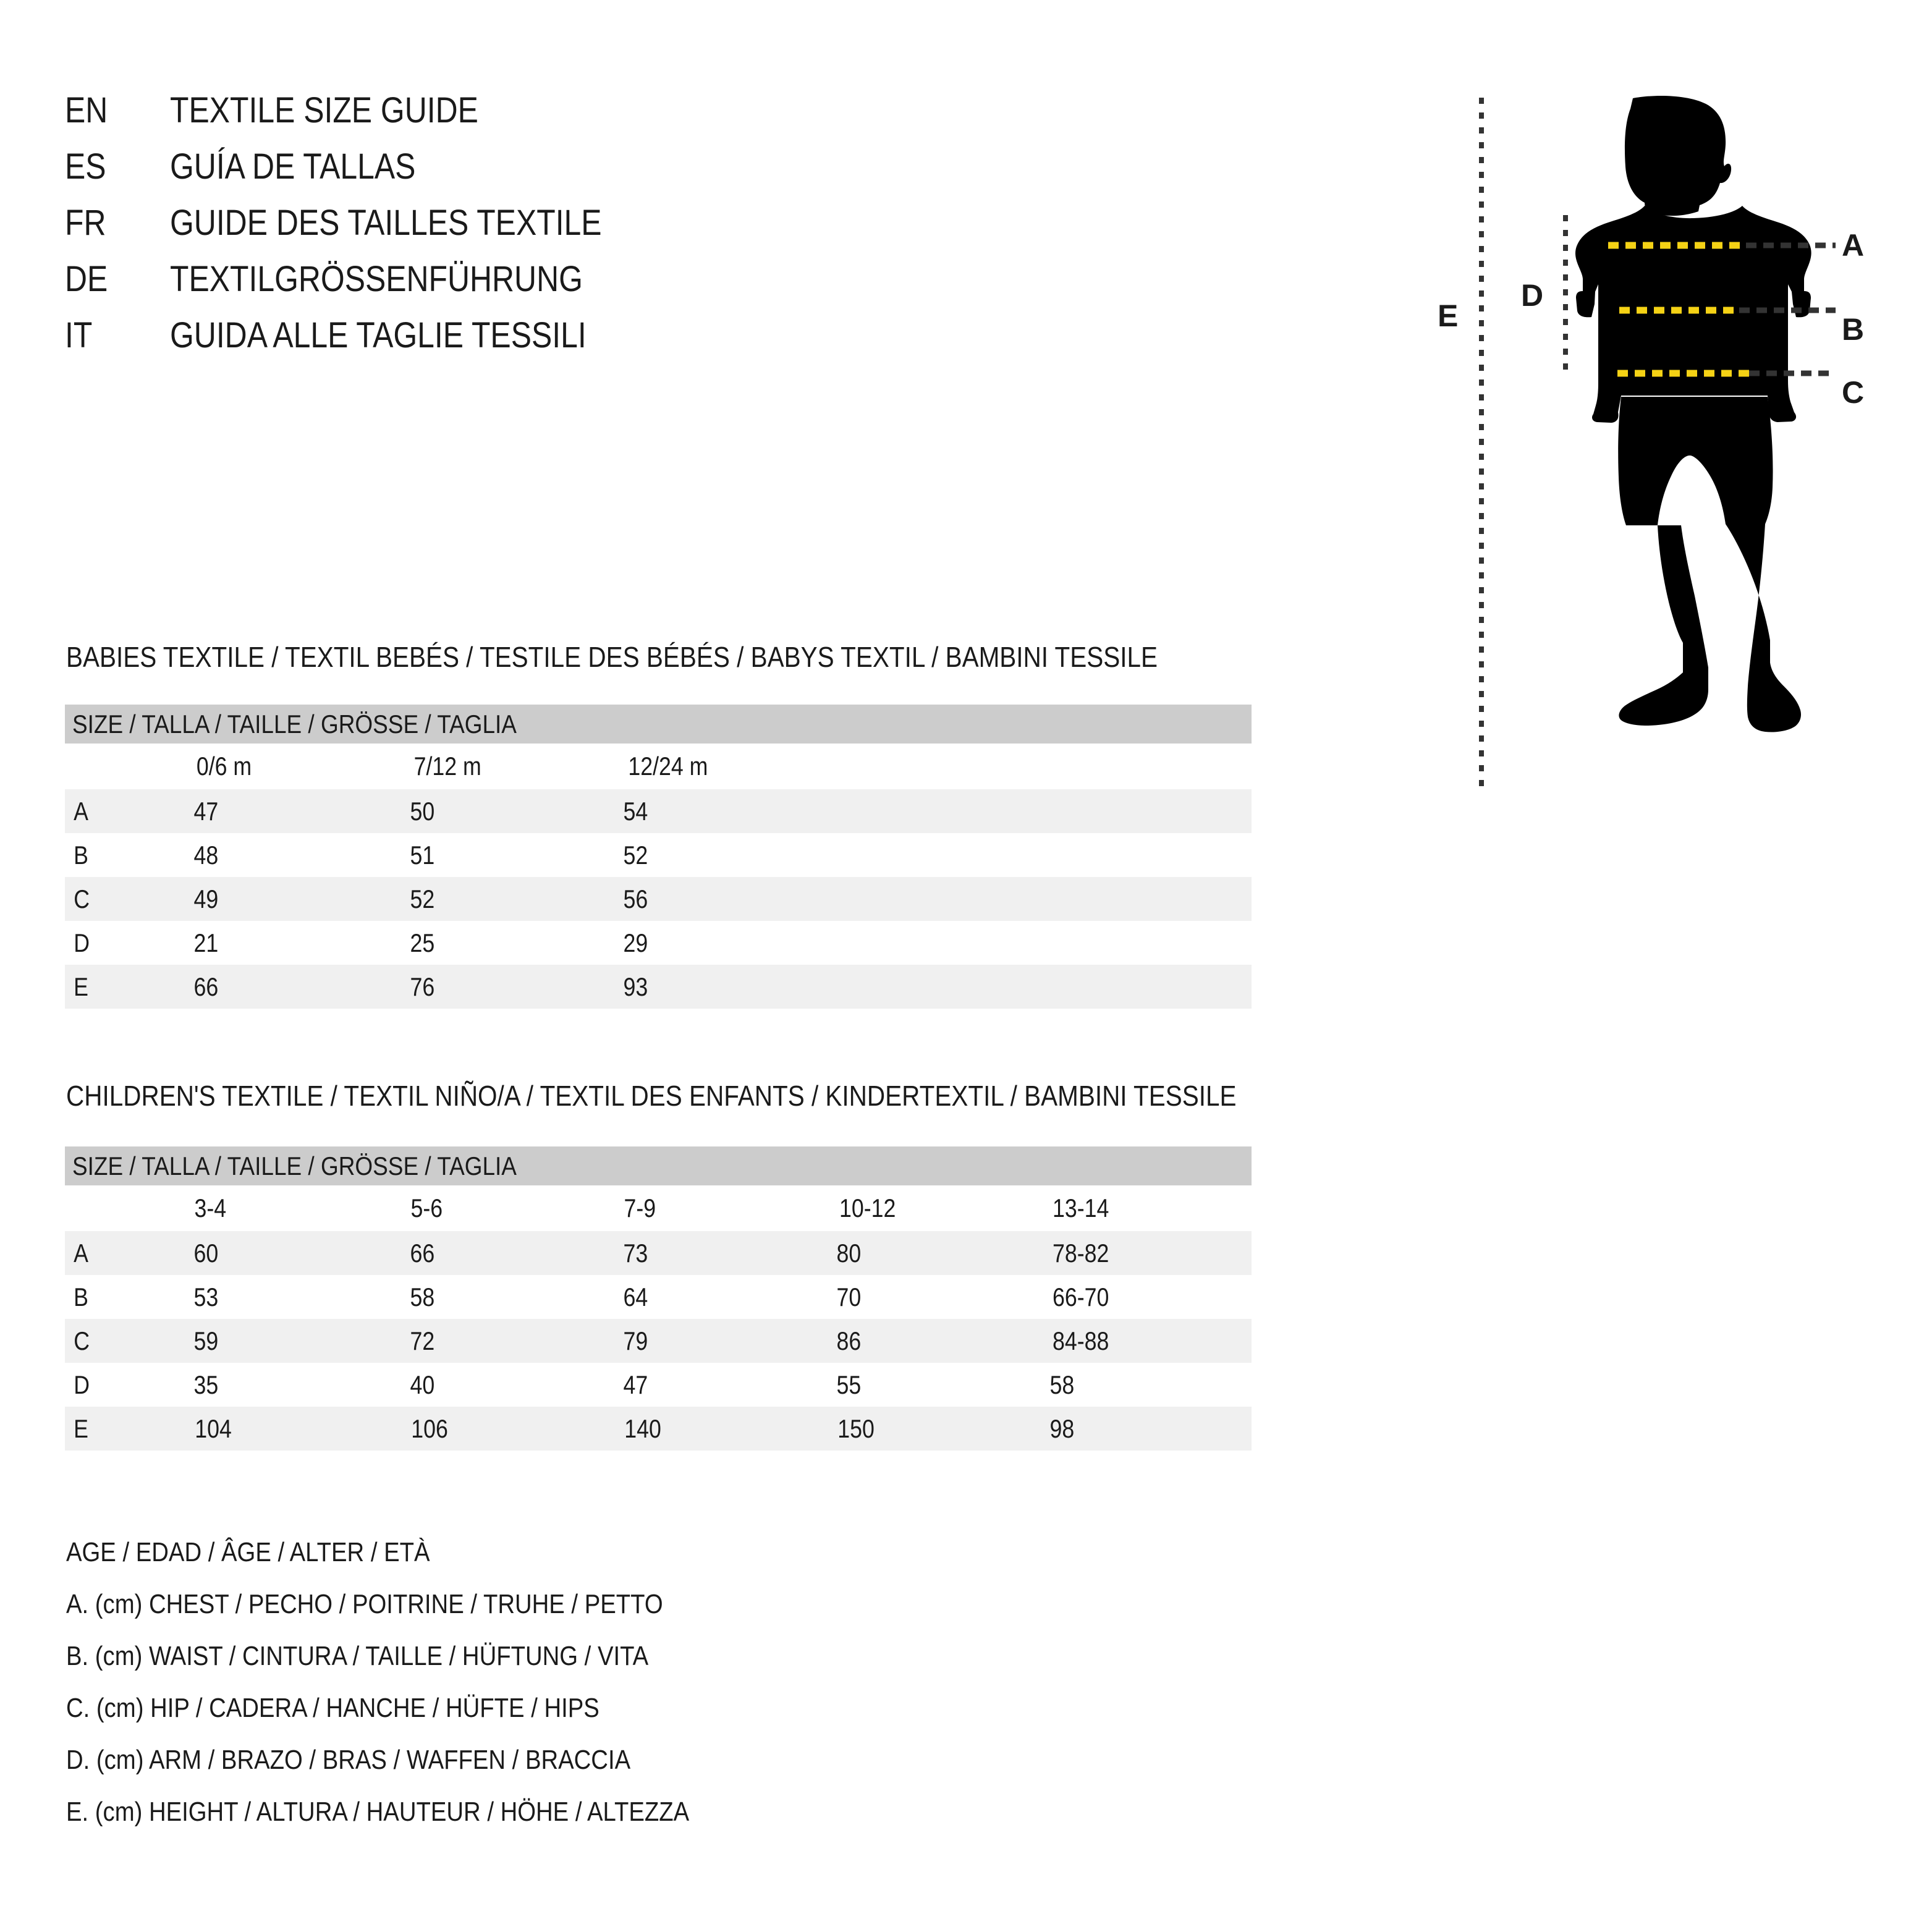 This screenshot has width=1932, height=1932. Describe the element at coordinates (106, 765) in the screenshot. I see `babies-corner-cell` at that location.